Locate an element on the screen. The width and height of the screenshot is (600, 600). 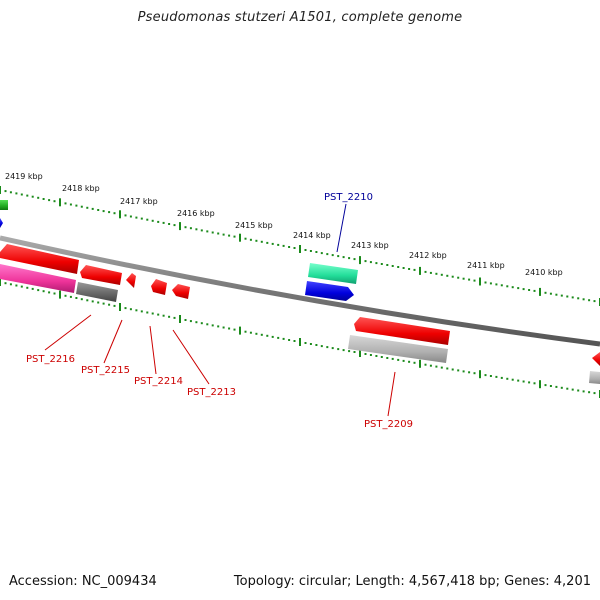
gene-arrow-pink is located at coordinates (38, 278).